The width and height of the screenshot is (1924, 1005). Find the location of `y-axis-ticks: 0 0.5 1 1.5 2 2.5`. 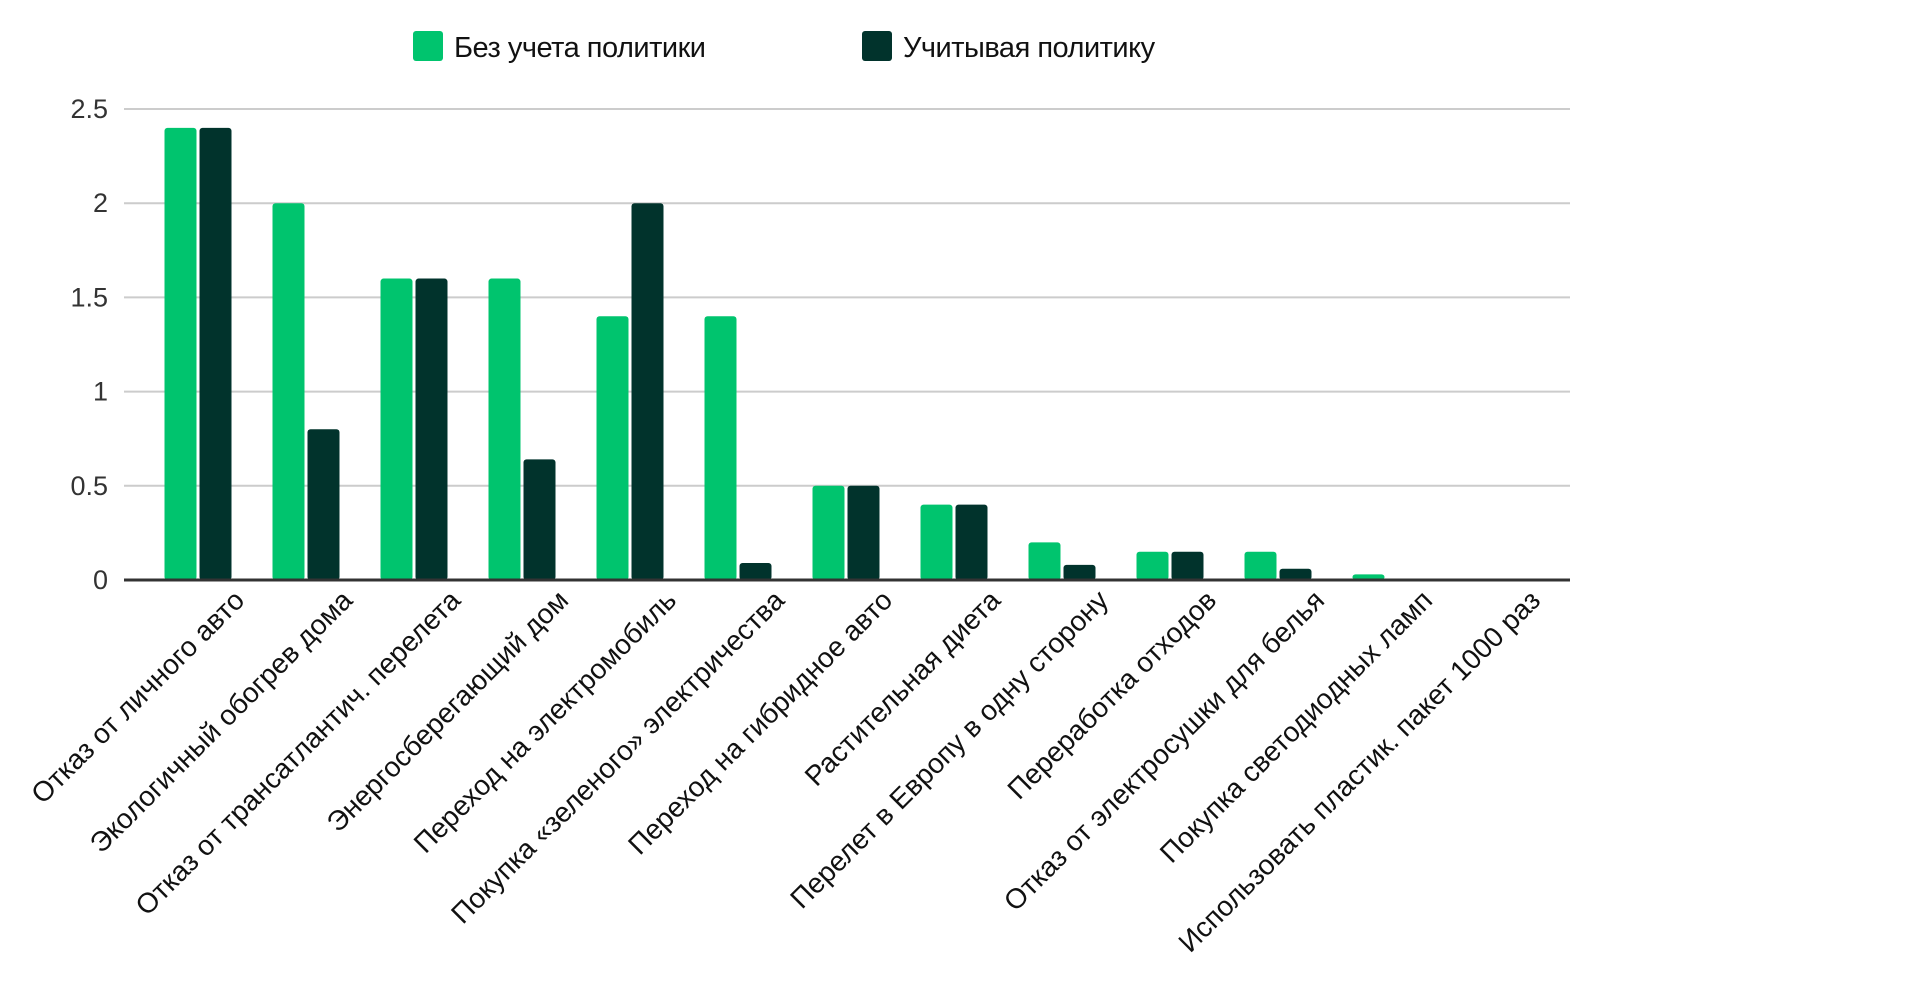

y-axis-ticks: 0 0.5 1 1.5 2 2.5 is located at coordinates (89, 344).